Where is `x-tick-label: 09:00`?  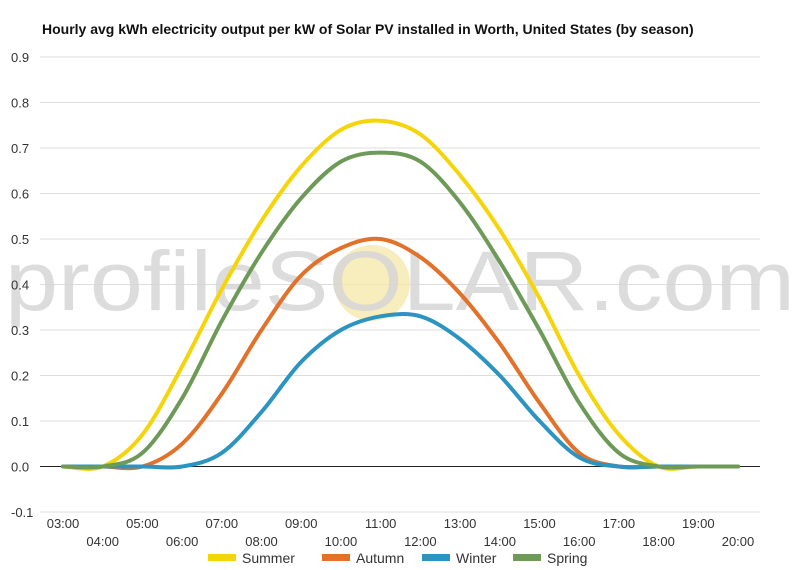
x-tick-label: 09:00 is located at coordinates (301, 523).